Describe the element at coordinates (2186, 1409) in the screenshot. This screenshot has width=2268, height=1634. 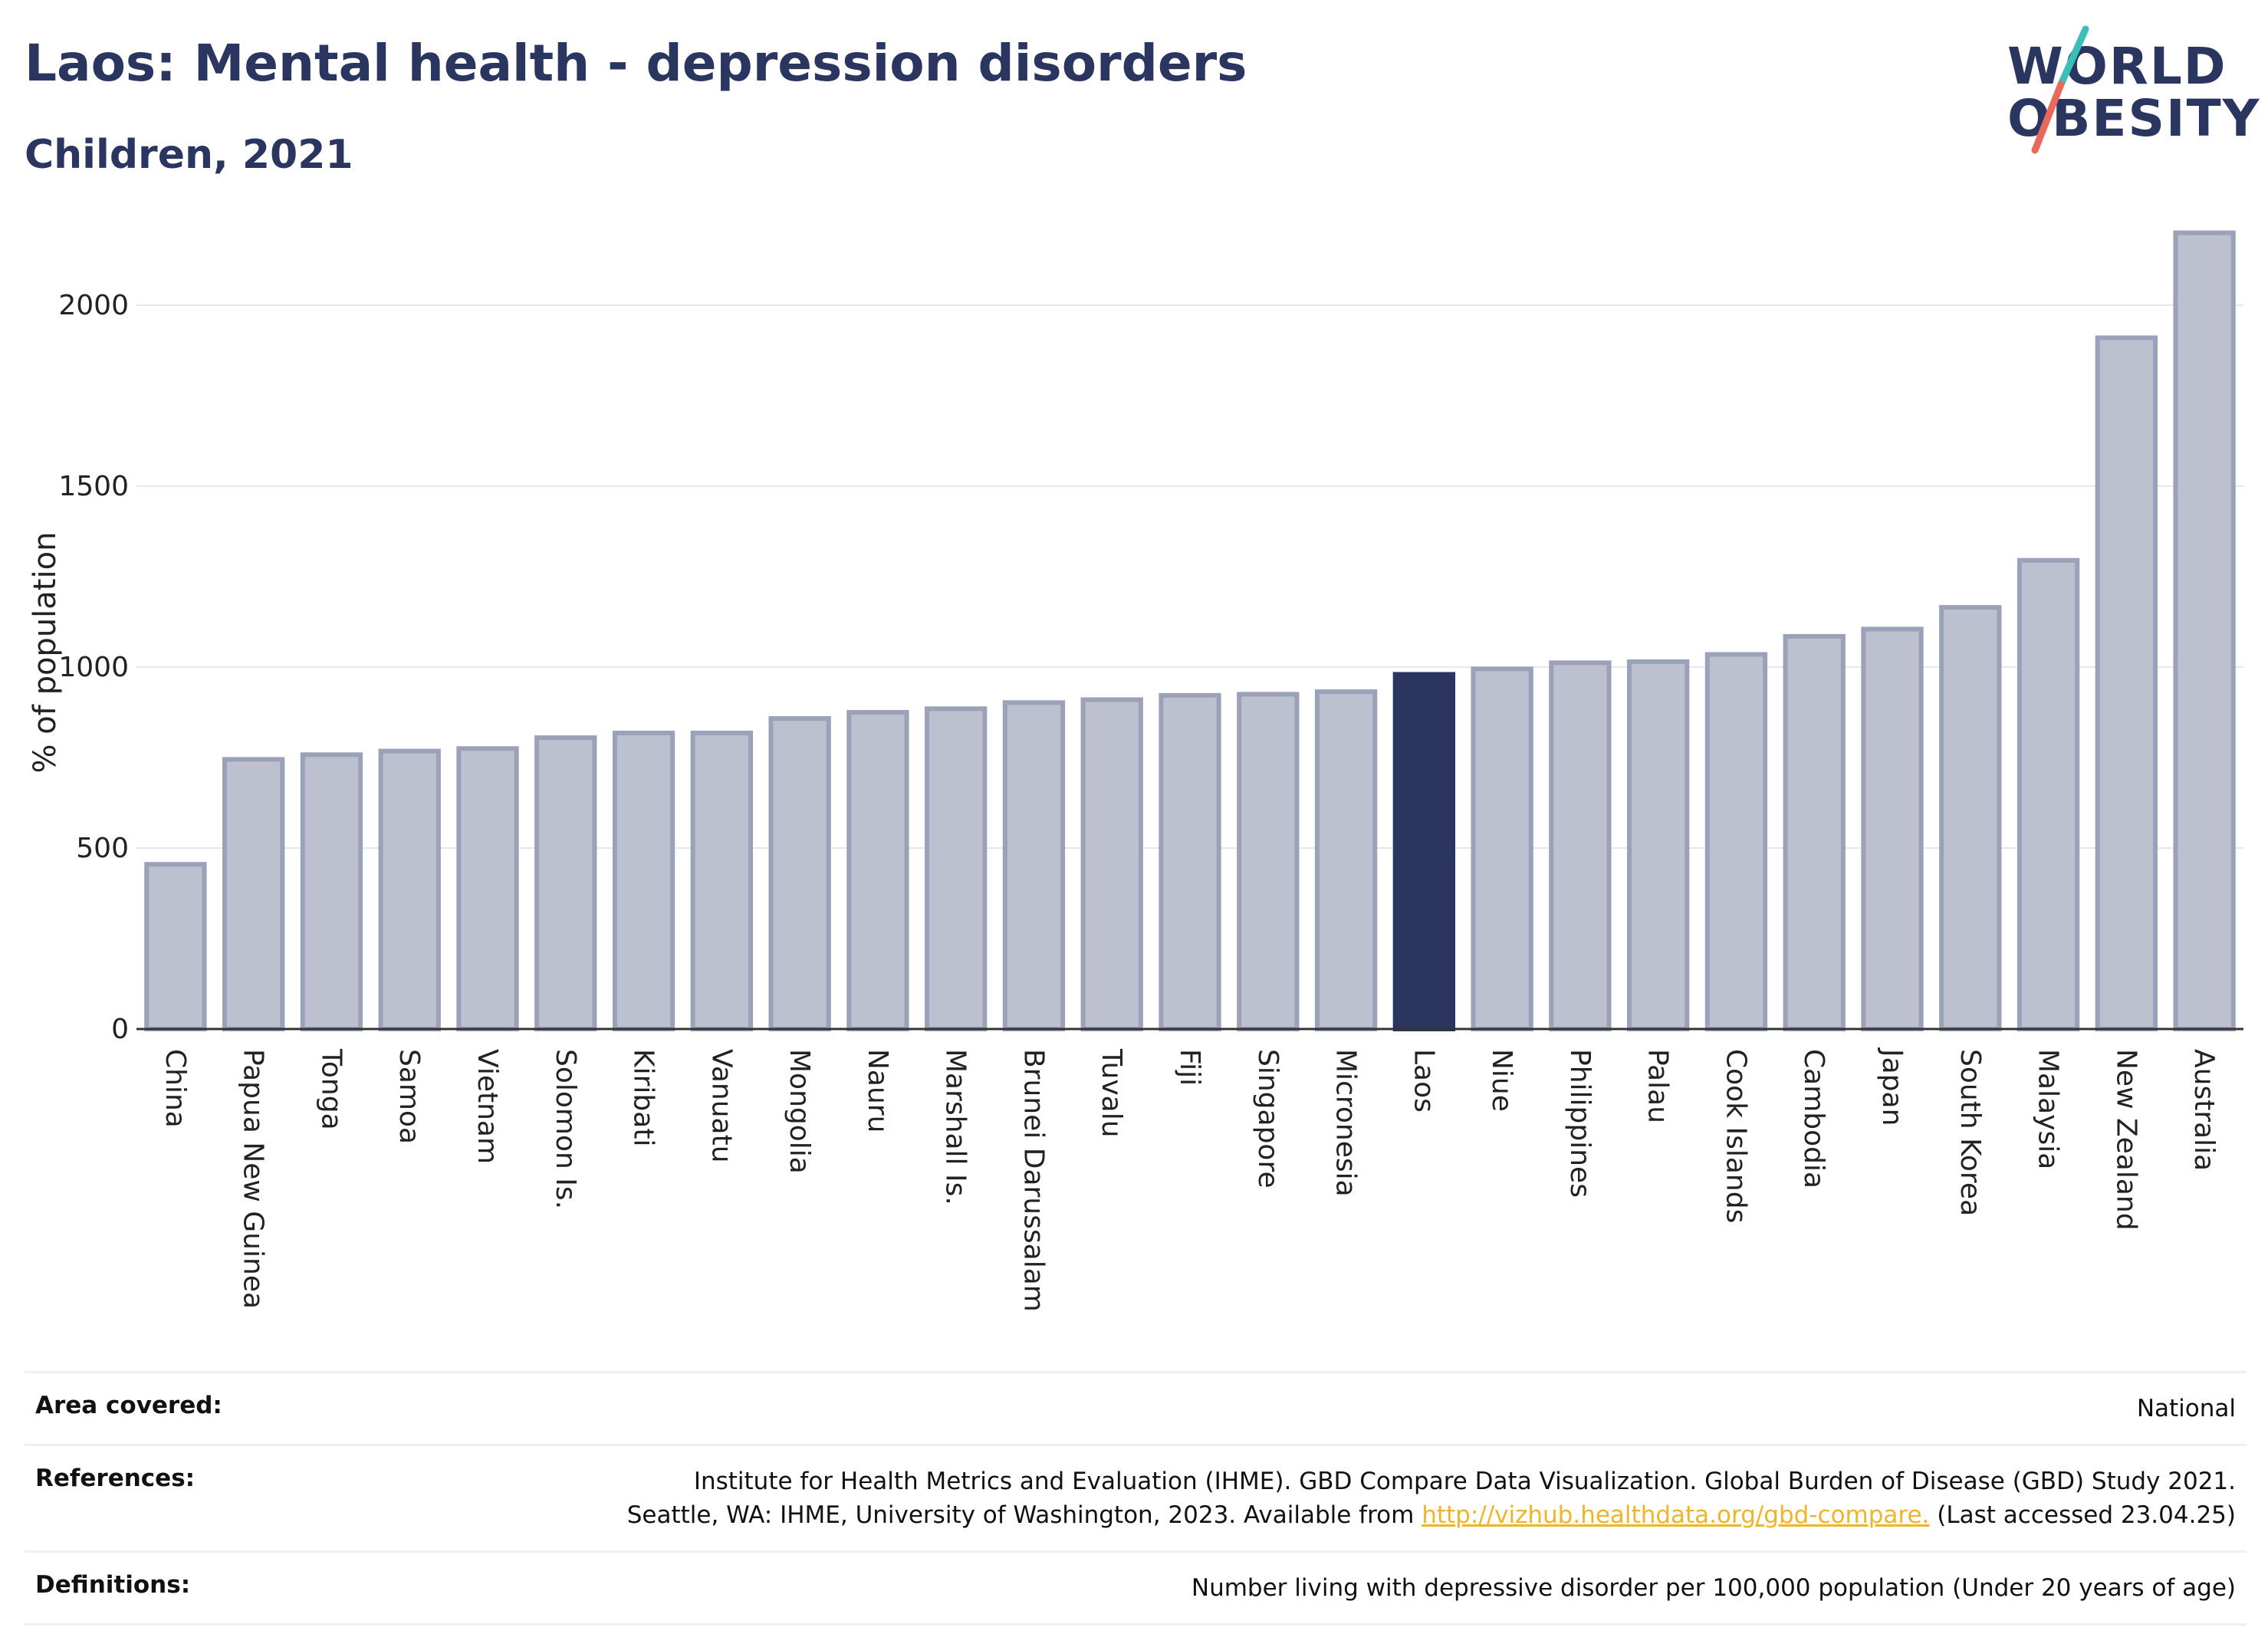
I see `area-value: National` at that location.